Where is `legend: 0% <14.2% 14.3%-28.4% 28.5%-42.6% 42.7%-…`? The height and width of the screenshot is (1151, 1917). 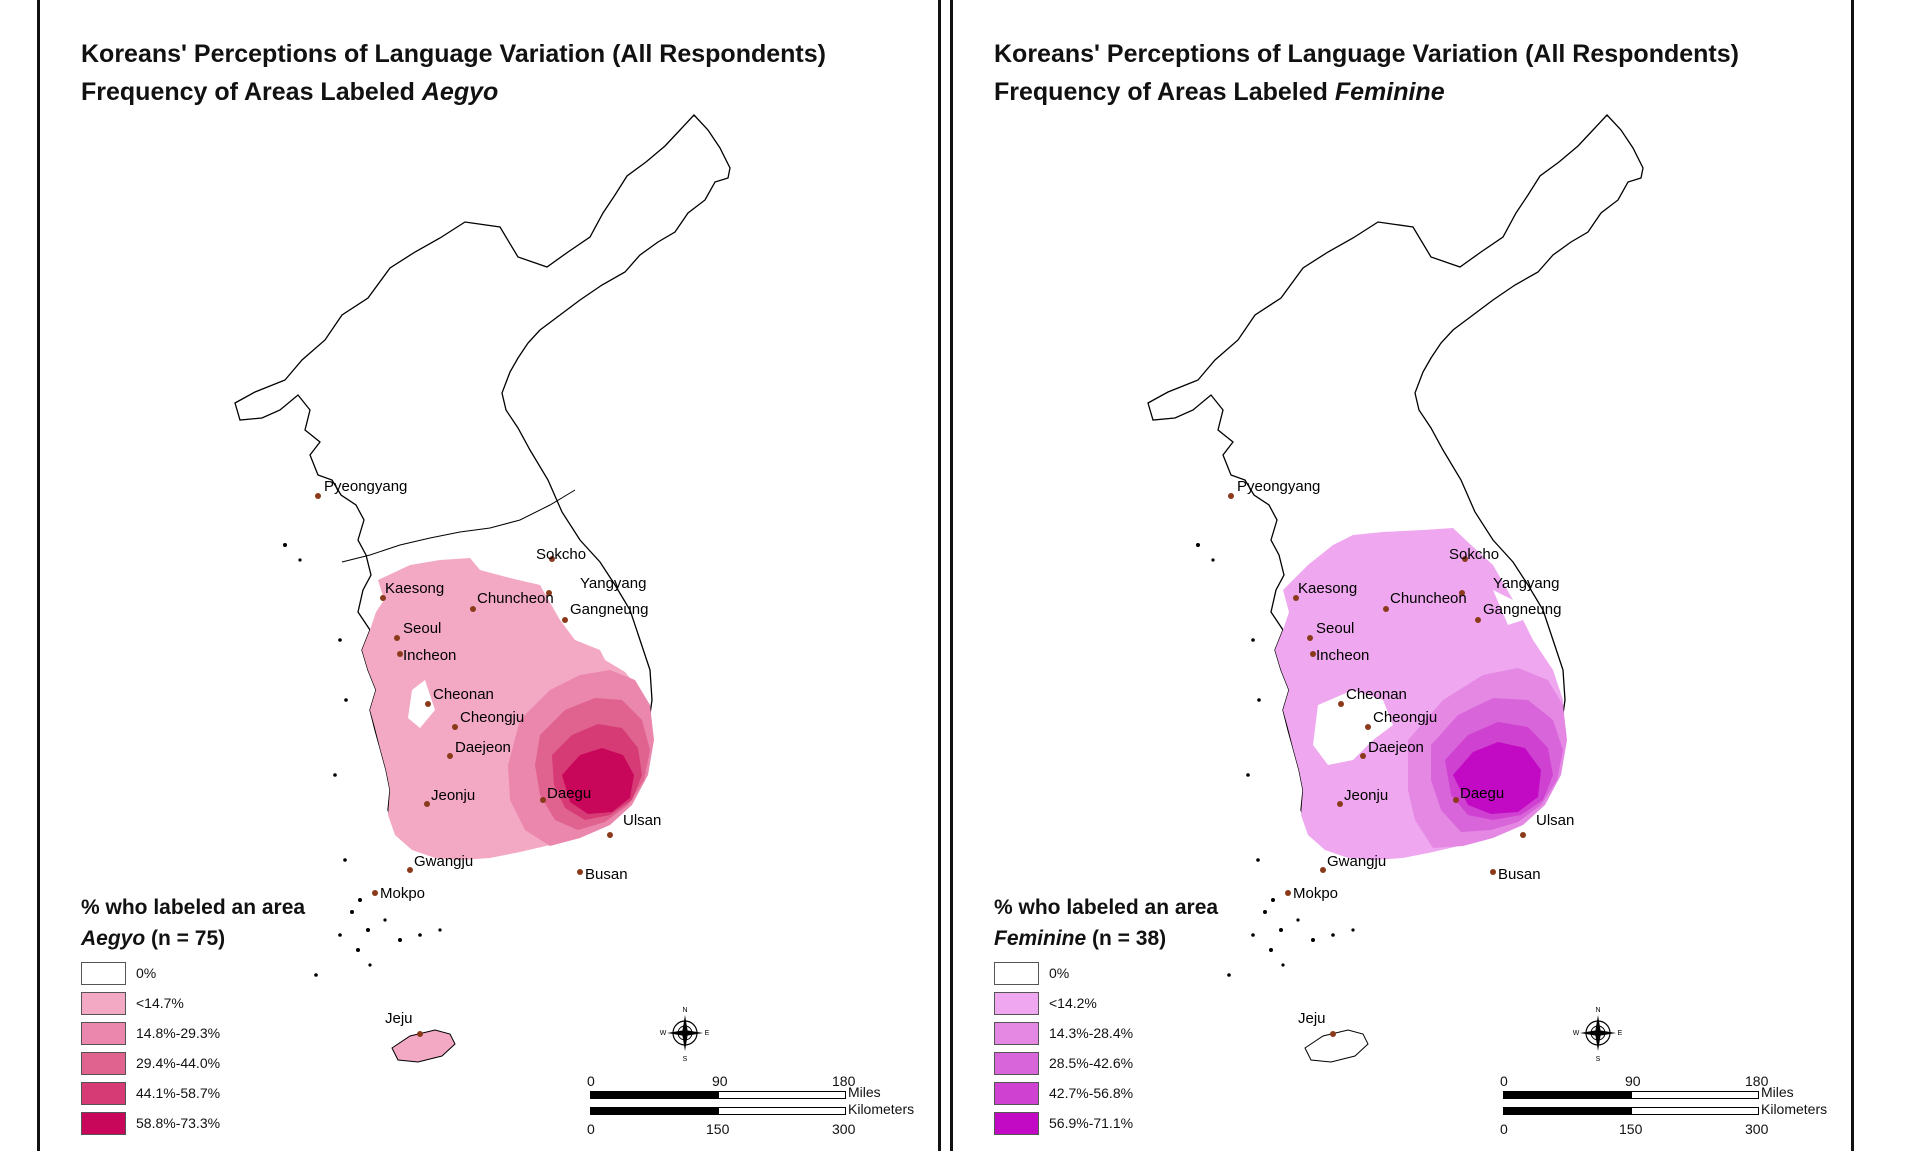 legend: 0% <14.2% 14.3%-28.4% 28.5%-42.6% 42.7%-… is located at coordinates (1063, 1048).